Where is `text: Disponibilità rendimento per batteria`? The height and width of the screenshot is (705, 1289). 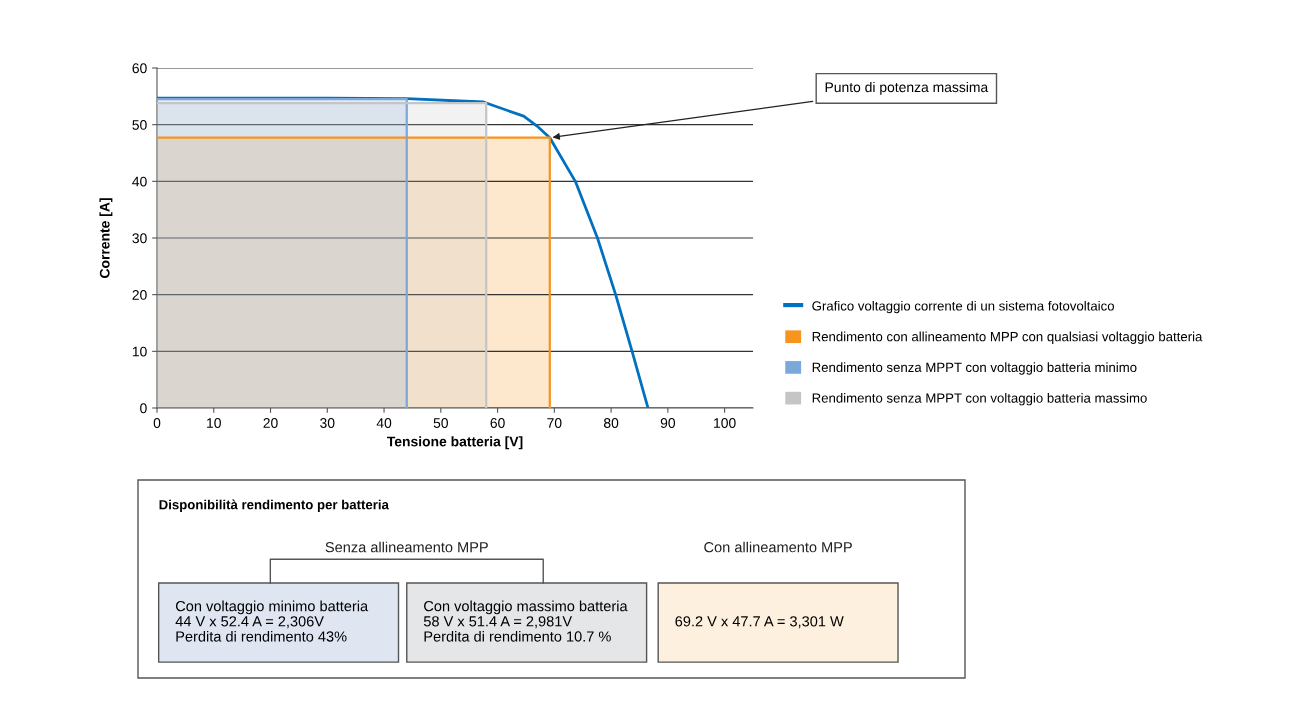
text: Disponibilità rendimento per batteria is located at coordinates (274, 505).